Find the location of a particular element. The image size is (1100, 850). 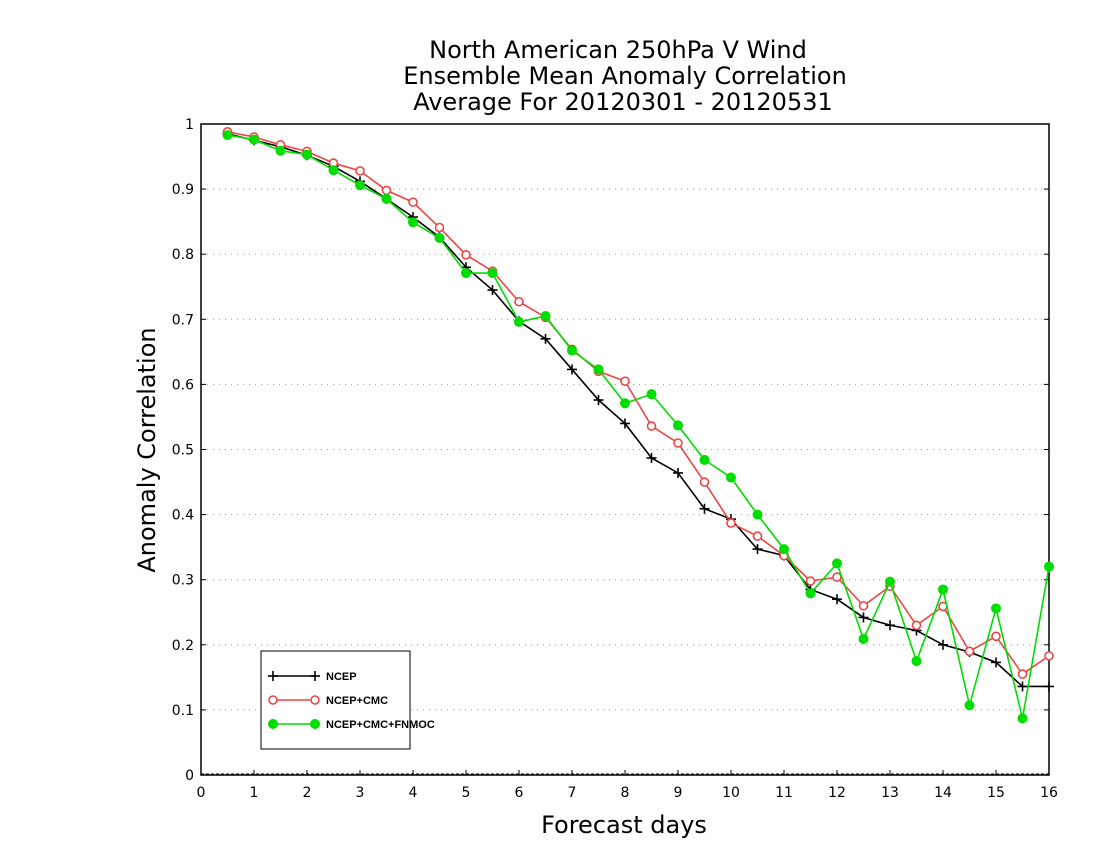

chart-title-line-3: Average For 20120301 - 20120531 is located at coordinates (623, 102).